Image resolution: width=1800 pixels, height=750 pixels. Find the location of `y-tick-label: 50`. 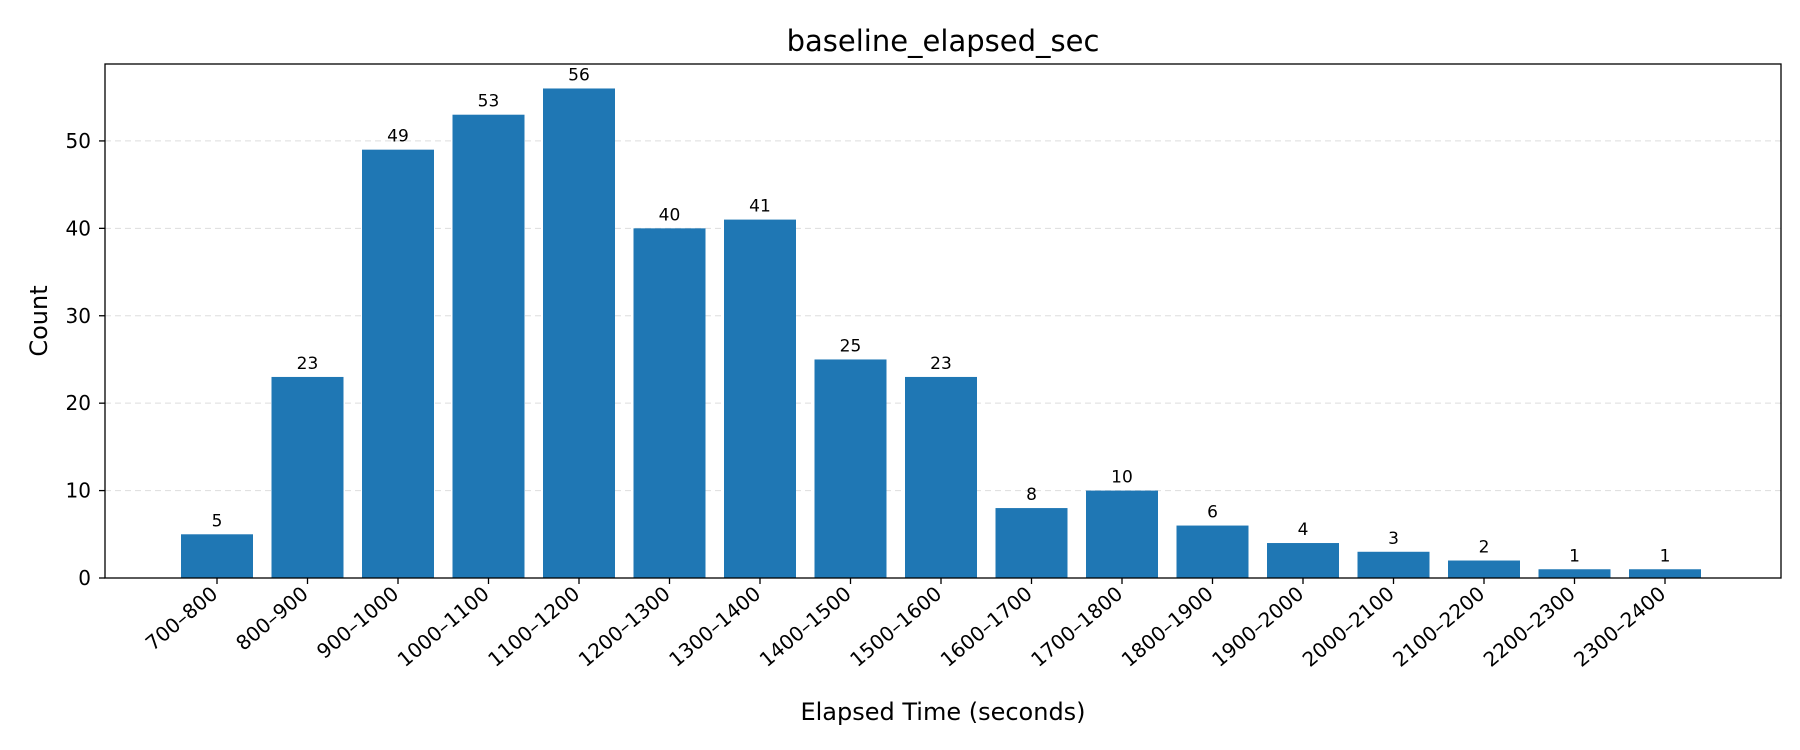

y-tick-label: 50 is located at coordinates (78, 141).